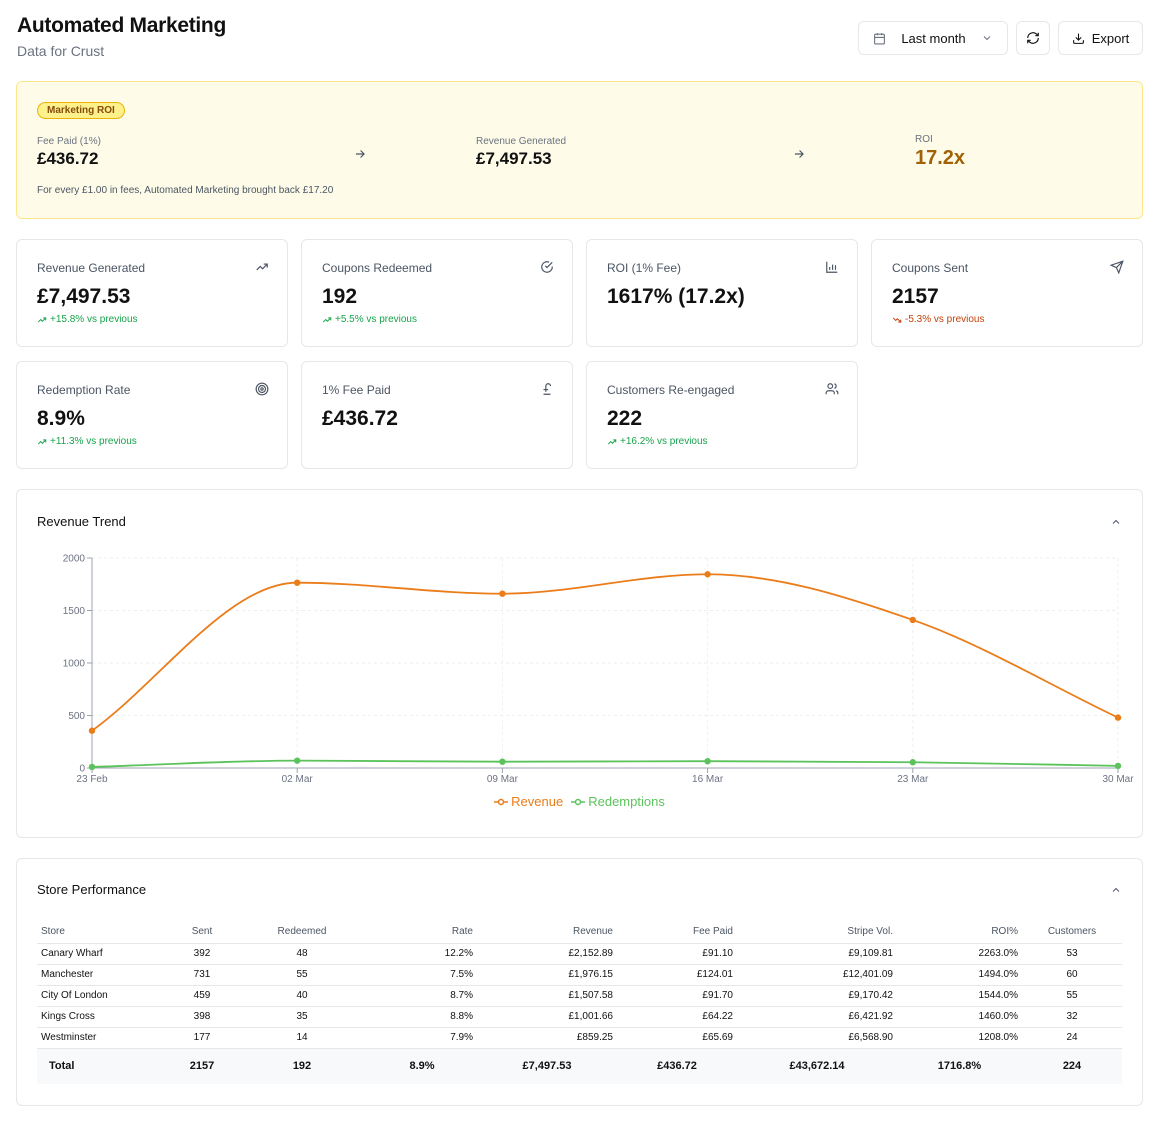 The height and width of the screenshot is (1136, 1170). What do you see at coordinates (528, 801) in the screenshot?
I see `legend-item-revenue: Revenue` at bounding box center [528, 801].